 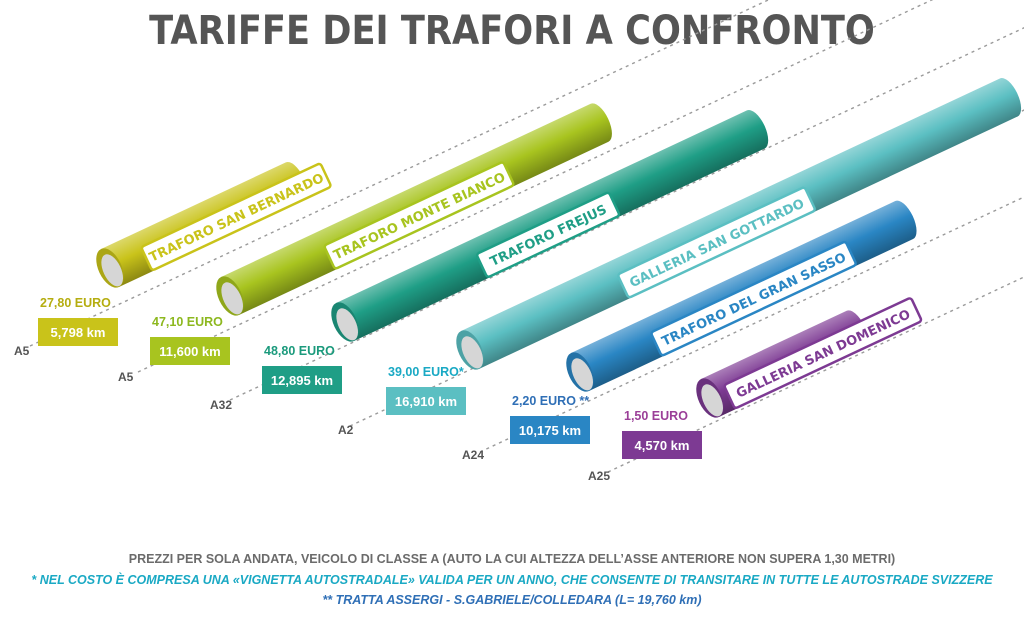 I want to click on chart-title: TARIFFE DEI TRAFORI A CONFRONTO, so click(x=512, y=31).